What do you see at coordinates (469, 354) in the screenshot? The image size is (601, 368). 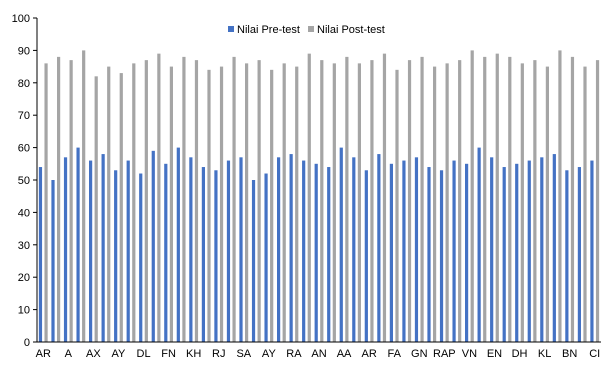 I see `x-tick-label: VN` at bounding box center [469, 354].